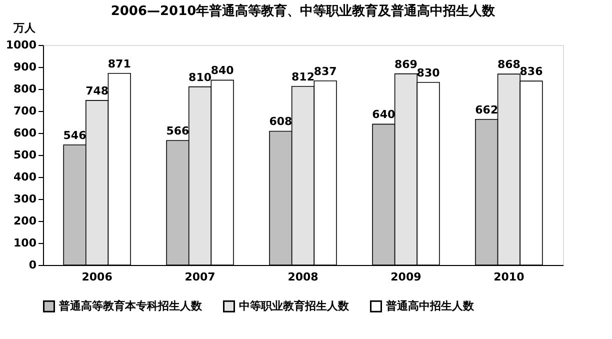 The image size is (612, 339). I want to click on y-tick-label: 300, so click(25, 199).